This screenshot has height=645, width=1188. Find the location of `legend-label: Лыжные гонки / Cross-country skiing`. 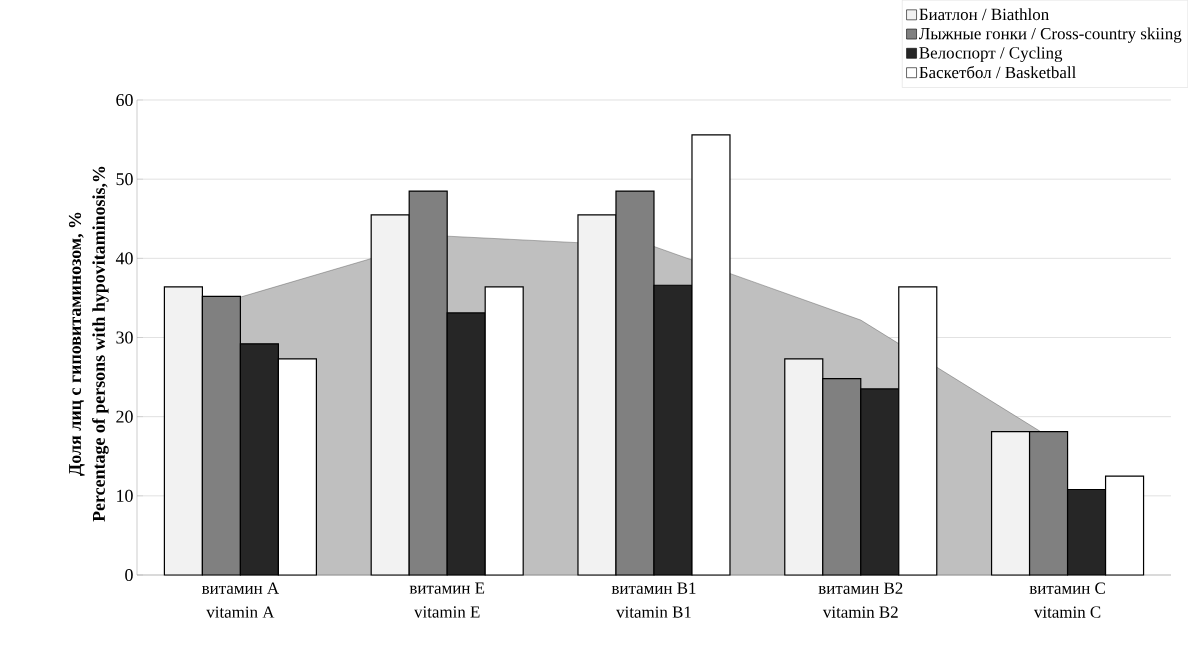

legend-label: Лыжные гонки / Cross-country skiing is located at coordinates (1050, 35).